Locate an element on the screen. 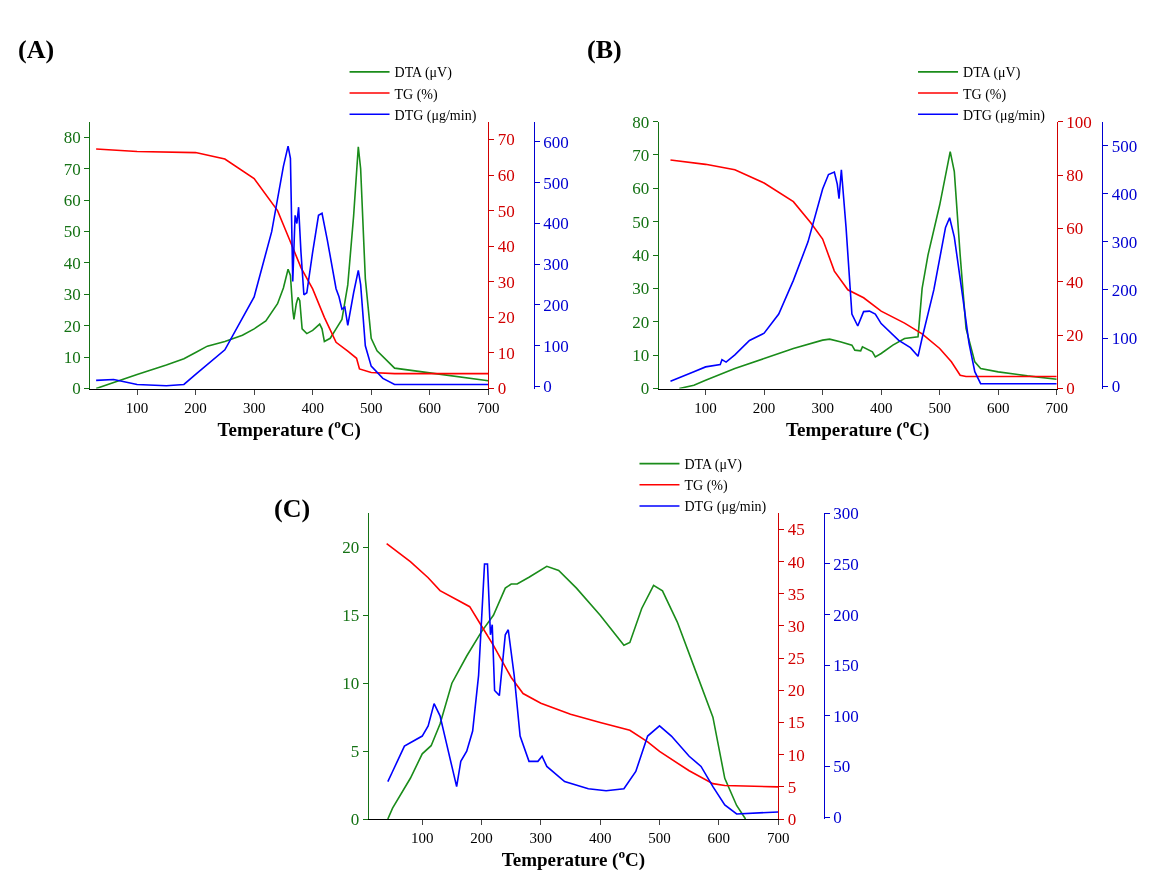  y2-tick-label: 50 is located at coordinates (506, 211).